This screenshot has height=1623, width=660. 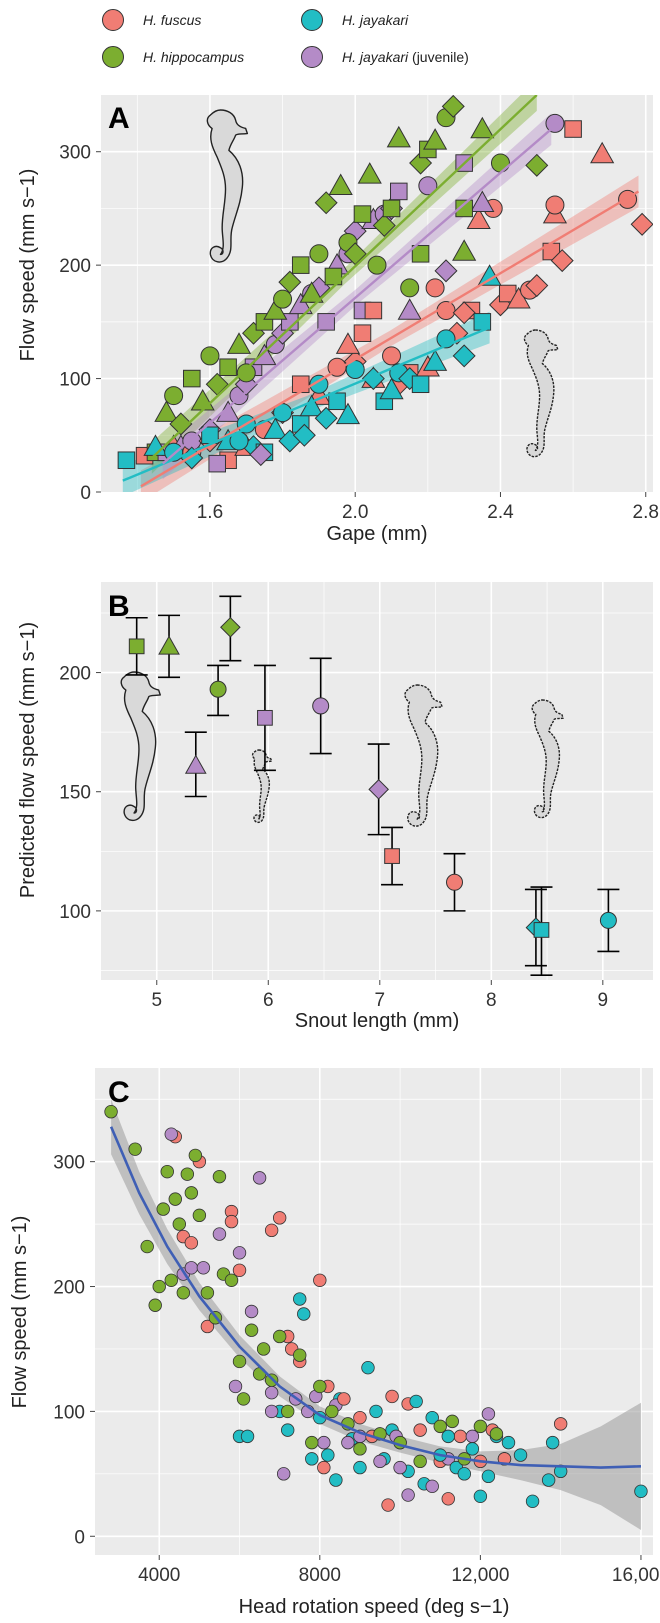 What do you see at coordinates (357, 296) in the screenshot?
I see `panel-a-fit-line-h-jayakari-juvenile` at bounding box center [357, 296].